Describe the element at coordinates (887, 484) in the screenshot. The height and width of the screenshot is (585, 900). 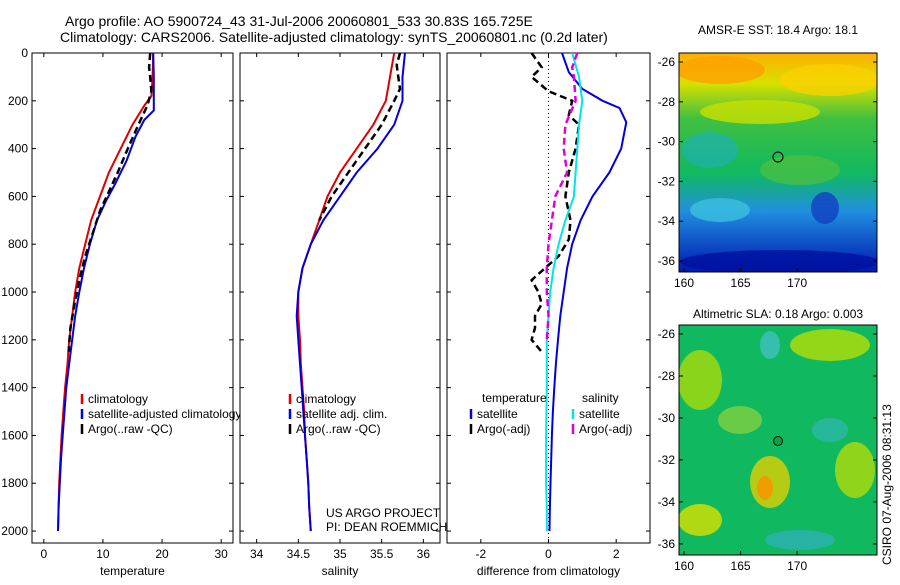
I see `side-timestamp: CSIRO 07-Aug-2006 08:31:13` at that location.